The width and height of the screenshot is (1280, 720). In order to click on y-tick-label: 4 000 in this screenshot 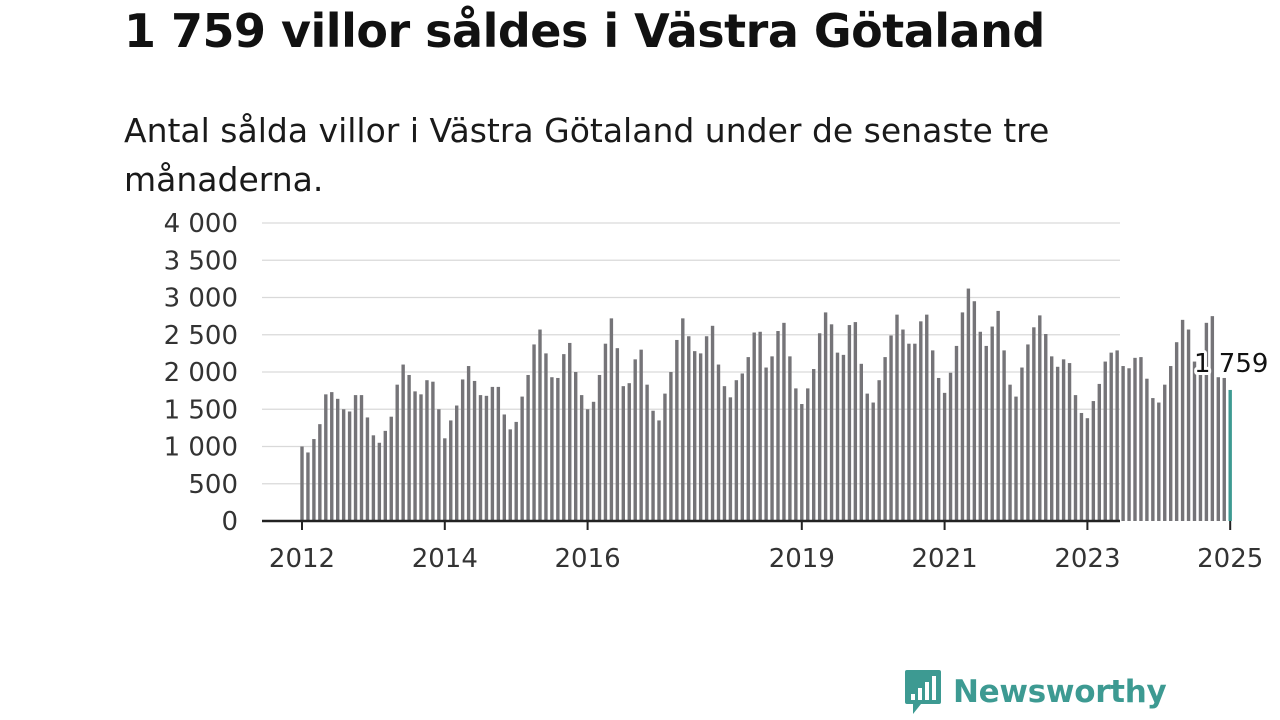, I will do `click(201, 224)`.